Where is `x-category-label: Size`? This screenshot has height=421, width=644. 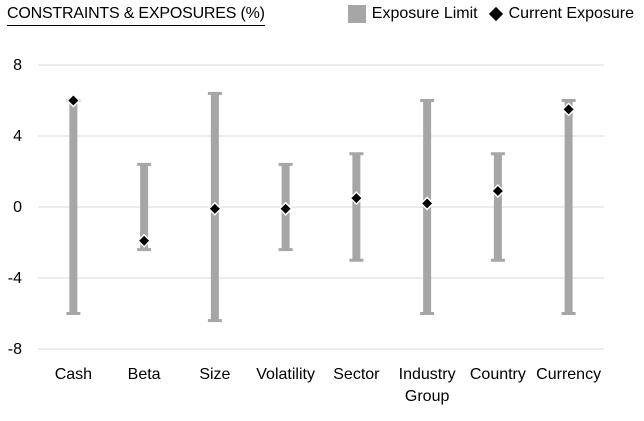
x-category-label: Size is located at coordinates (214, 374).